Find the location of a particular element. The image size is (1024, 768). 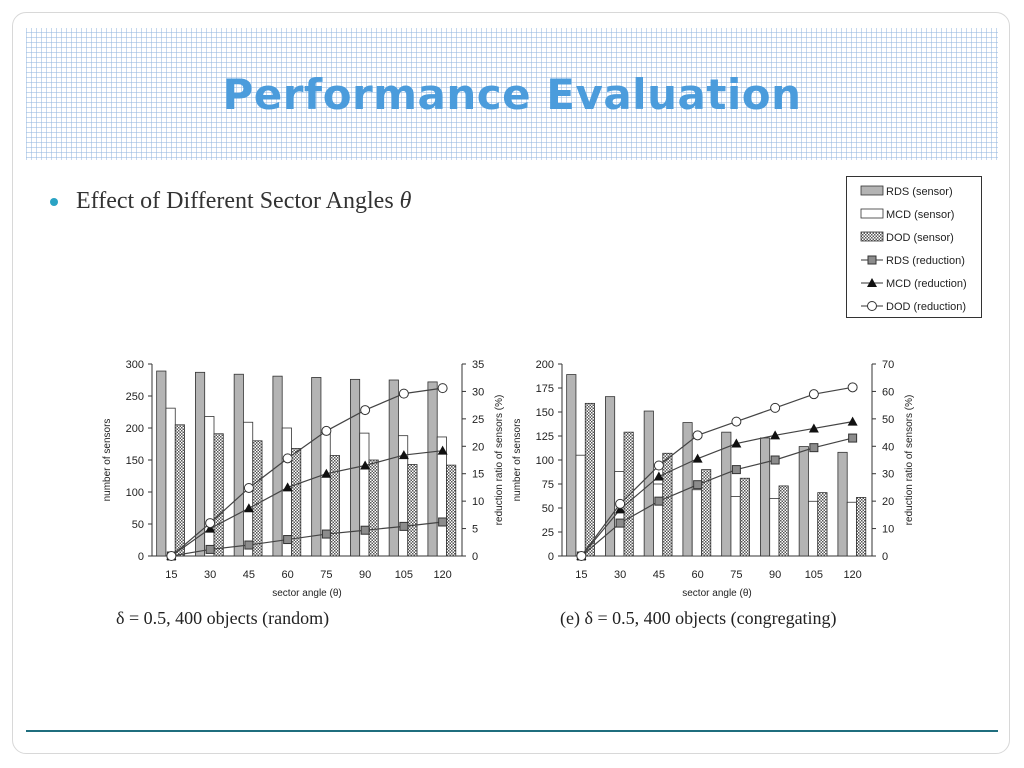

y-tick-label: 250 is located at coordinates (135, 397).